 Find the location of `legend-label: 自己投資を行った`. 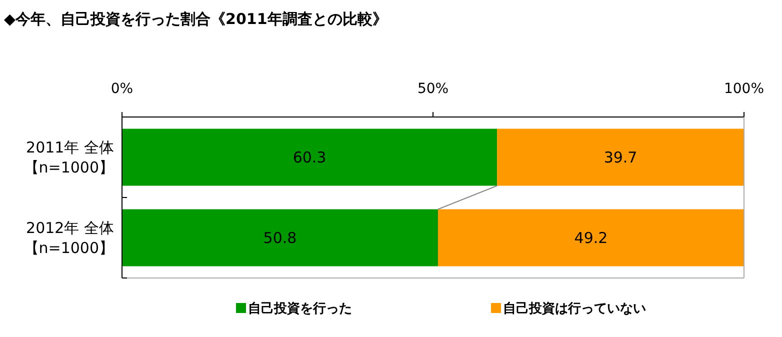

legend-label: 自己投資を行った is located at coordinates (300, 309).